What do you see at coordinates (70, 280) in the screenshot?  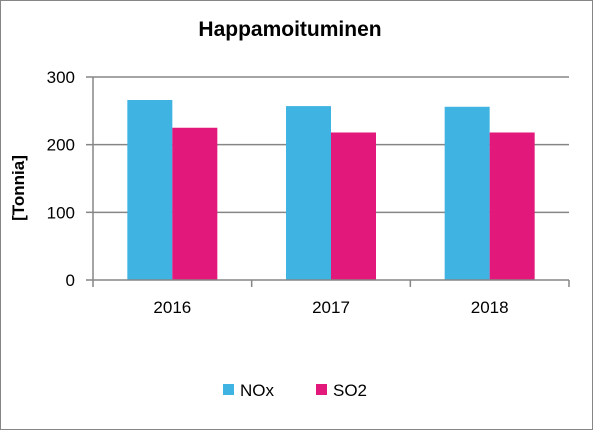 I see `y-tick-label: 0` at bounding box center [70, 280].